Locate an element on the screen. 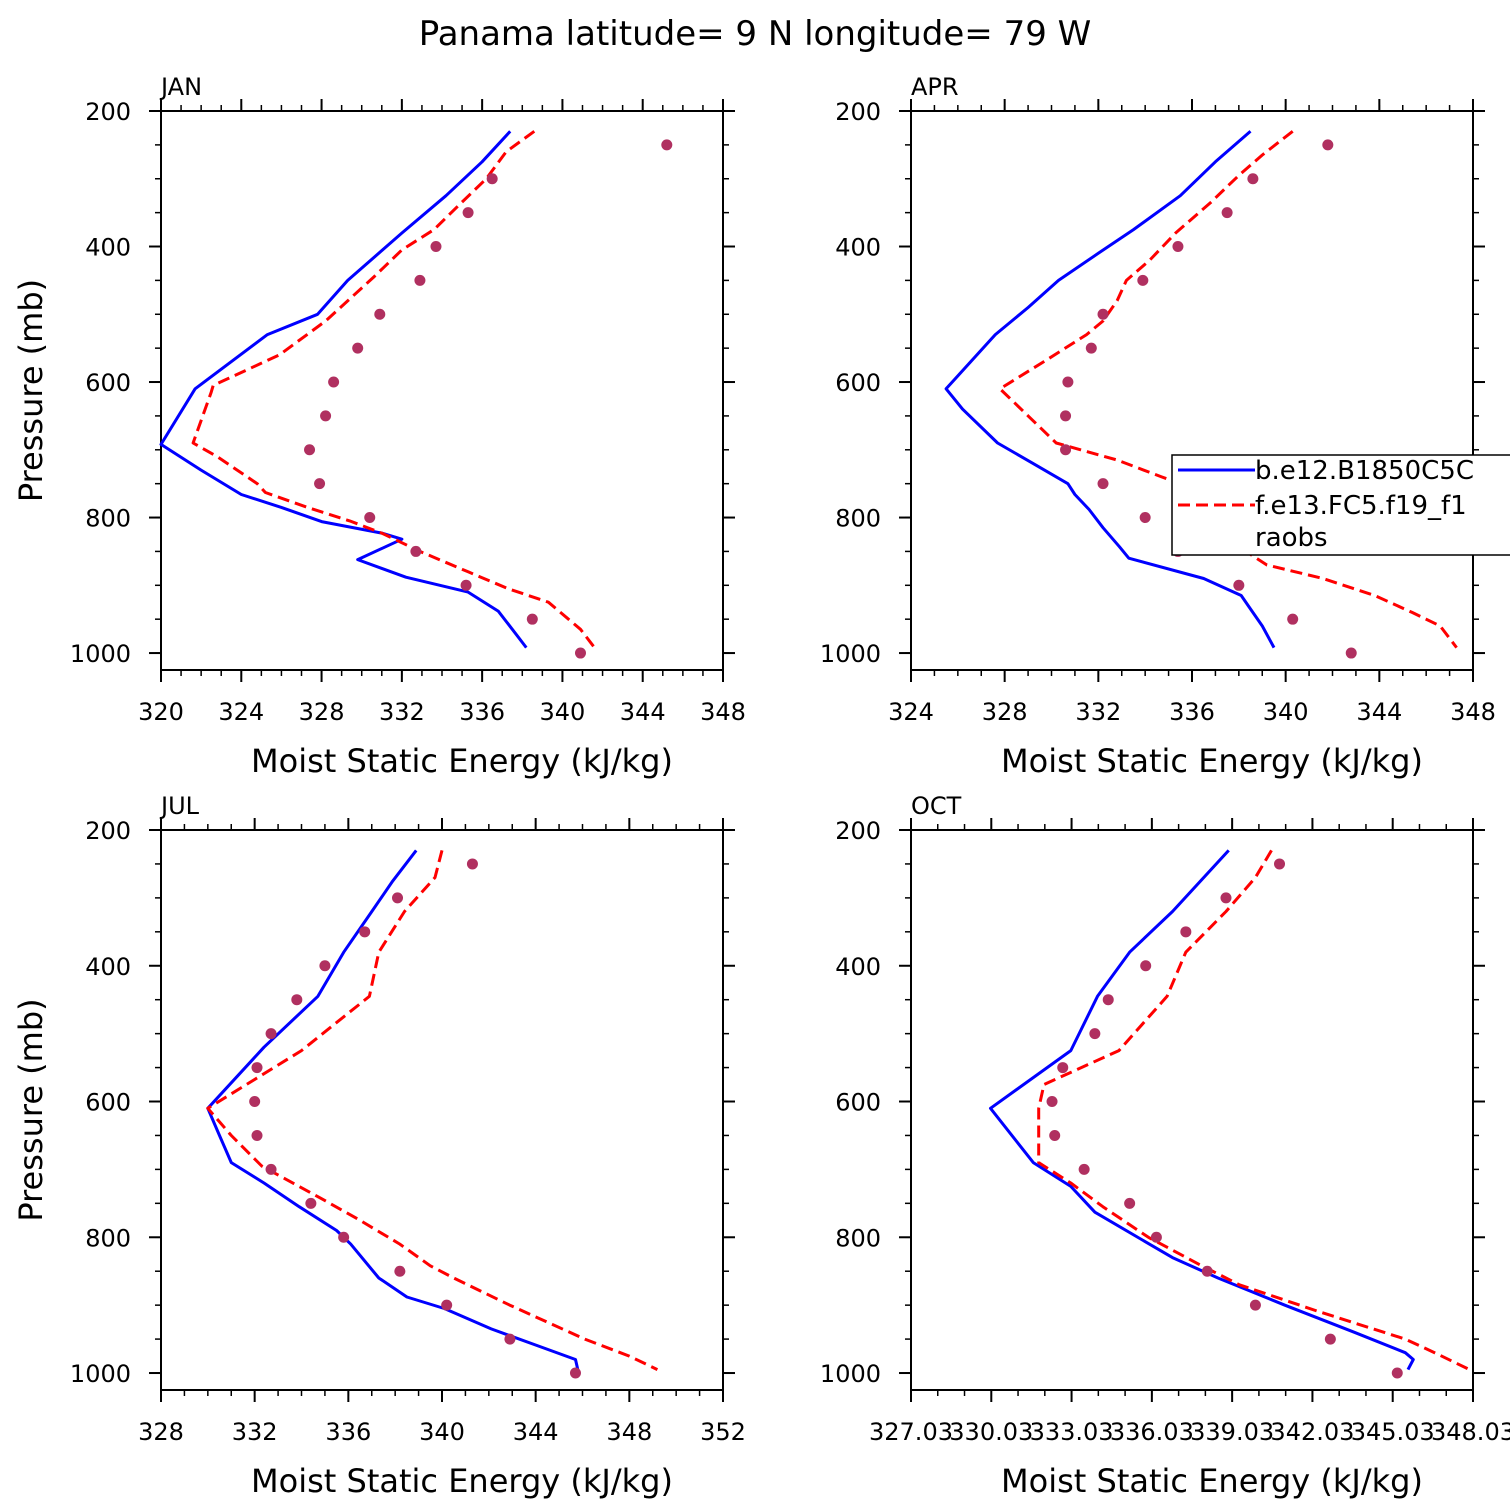 This screenshot has height=1510, width=1510. x-tick-label: 339.03 is located at coordinates (1232, 1432).